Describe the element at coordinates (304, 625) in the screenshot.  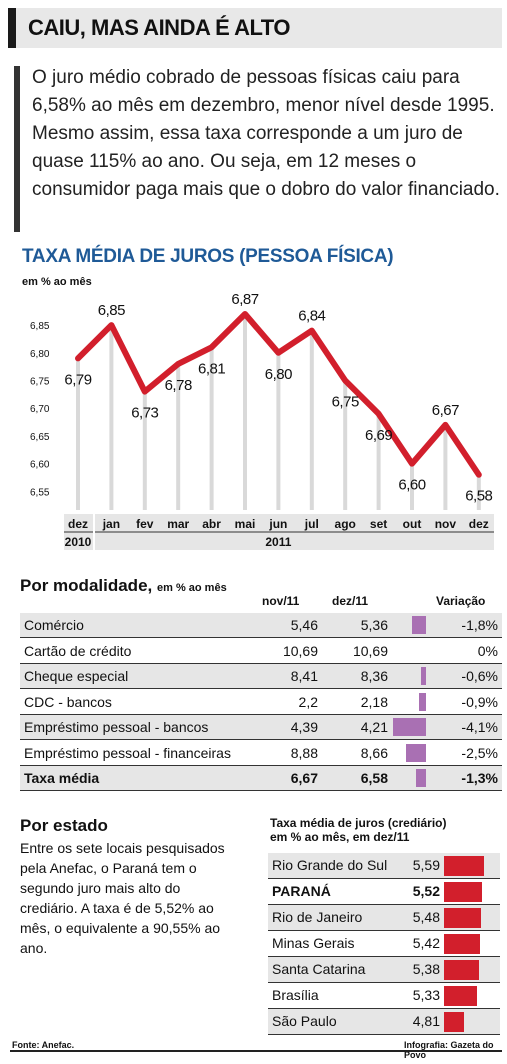
I see `value-nov: 5,46` at that location.